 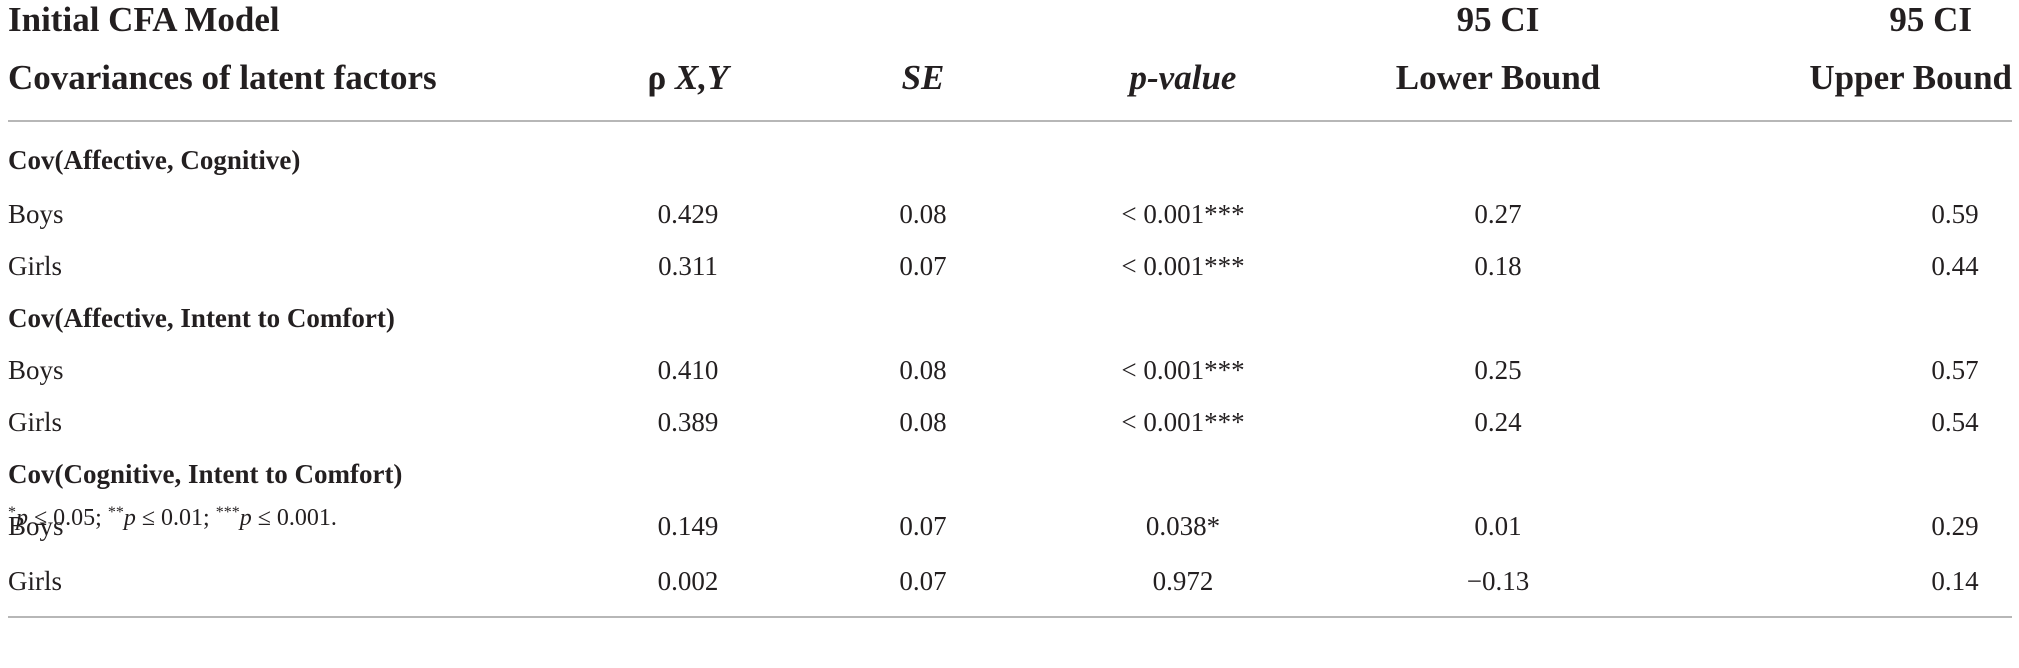 I want to click on cell-rho: 0.389, so click(x=688, y=421).